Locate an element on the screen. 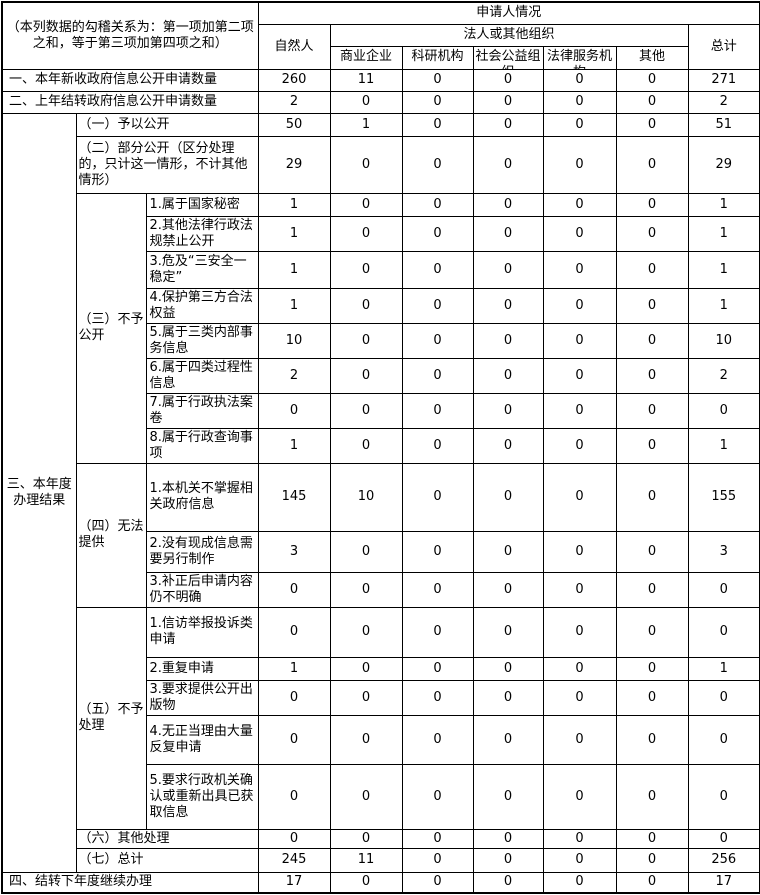 Image resolution: width=760 pixels, height=895 pixels. section-label-not-processed: （五）不予处理 is located at coordinates (111, 718).